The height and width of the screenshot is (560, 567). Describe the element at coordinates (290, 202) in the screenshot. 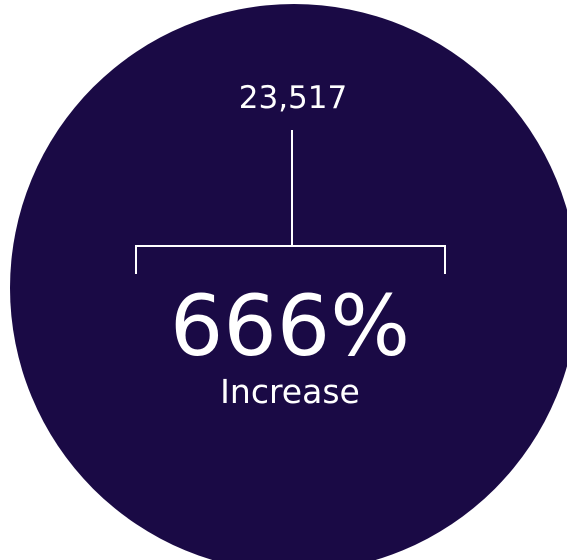

I see `bracket` at that location.